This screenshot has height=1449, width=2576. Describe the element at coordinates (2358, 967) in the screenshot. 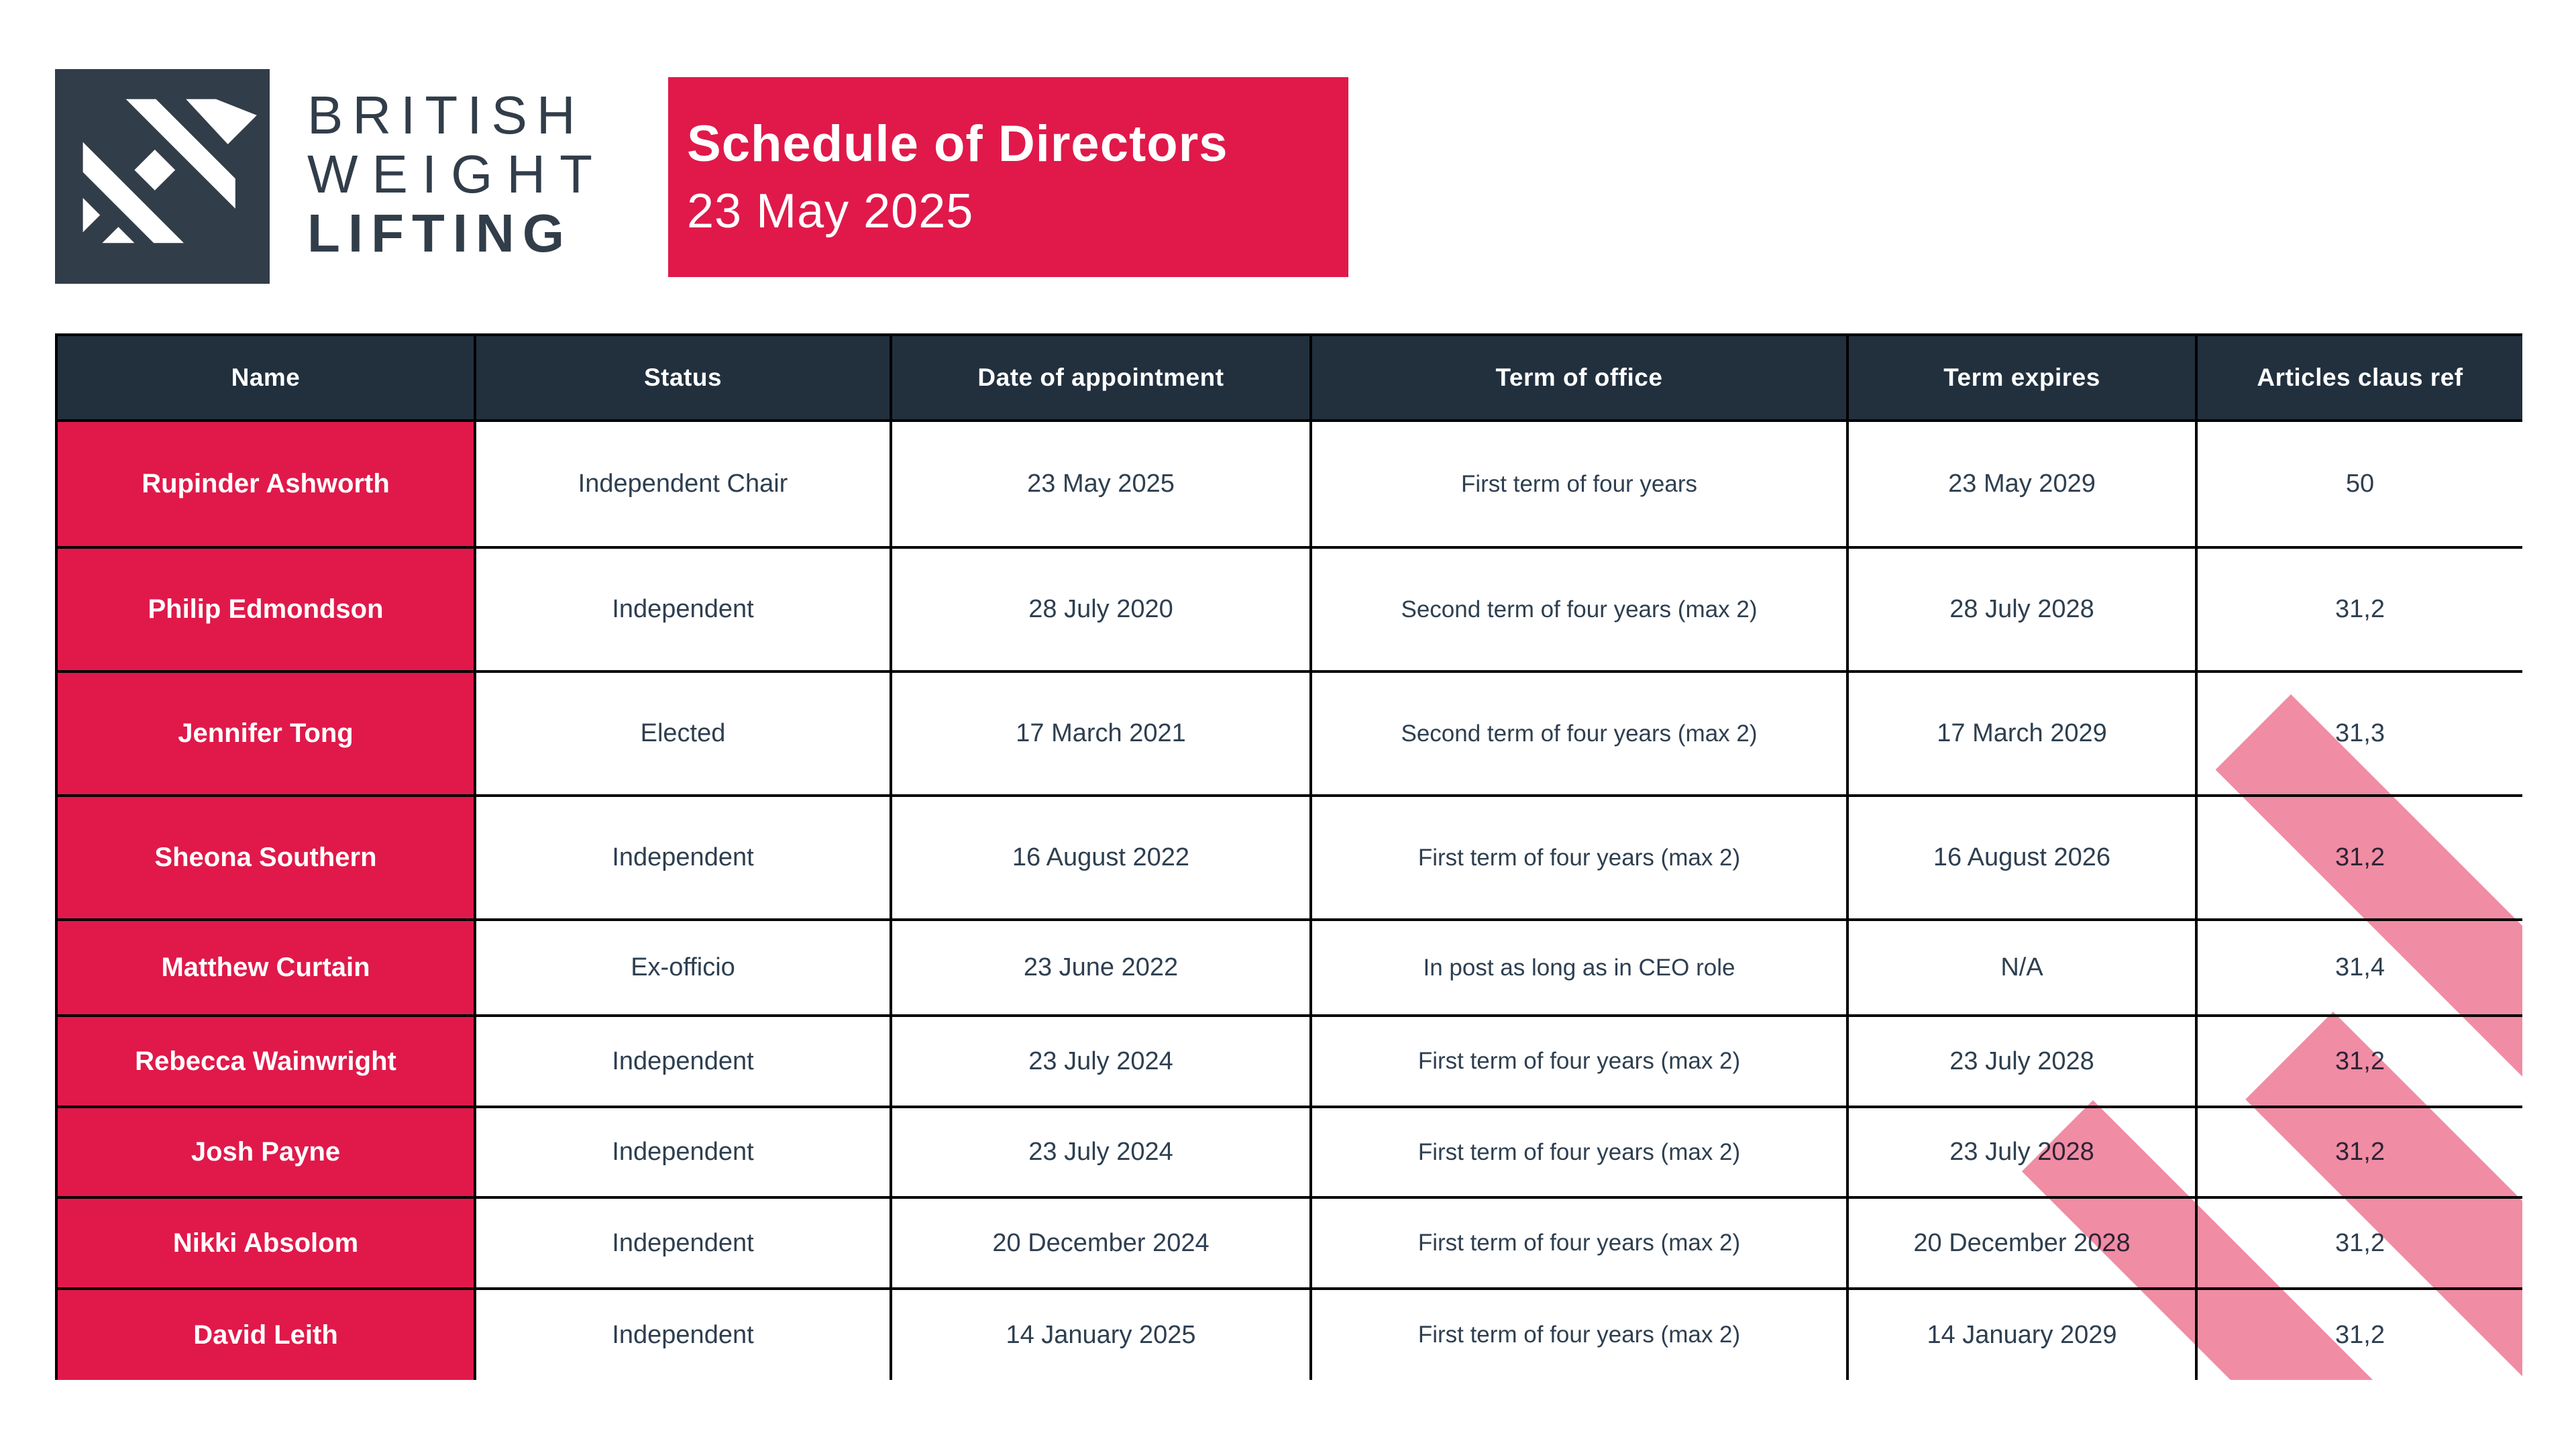

I see `articles-ref-cell: 31,4` at that location.